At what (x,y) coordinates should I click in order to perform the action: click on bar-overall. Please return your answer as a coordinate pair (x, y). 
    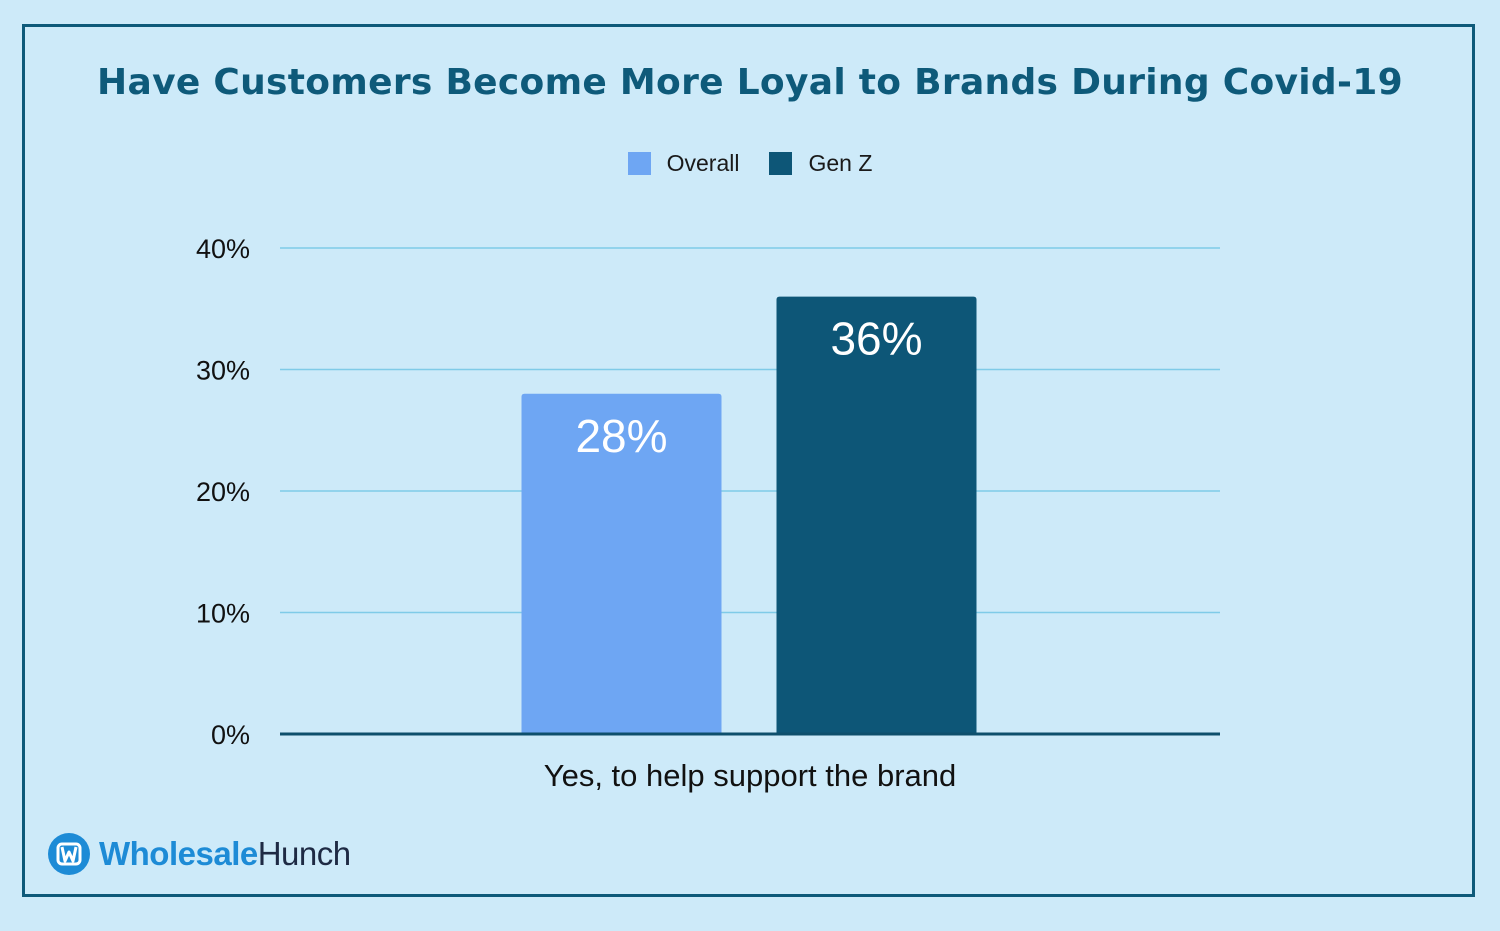
    Looking at the image, I should click on (621, 563).